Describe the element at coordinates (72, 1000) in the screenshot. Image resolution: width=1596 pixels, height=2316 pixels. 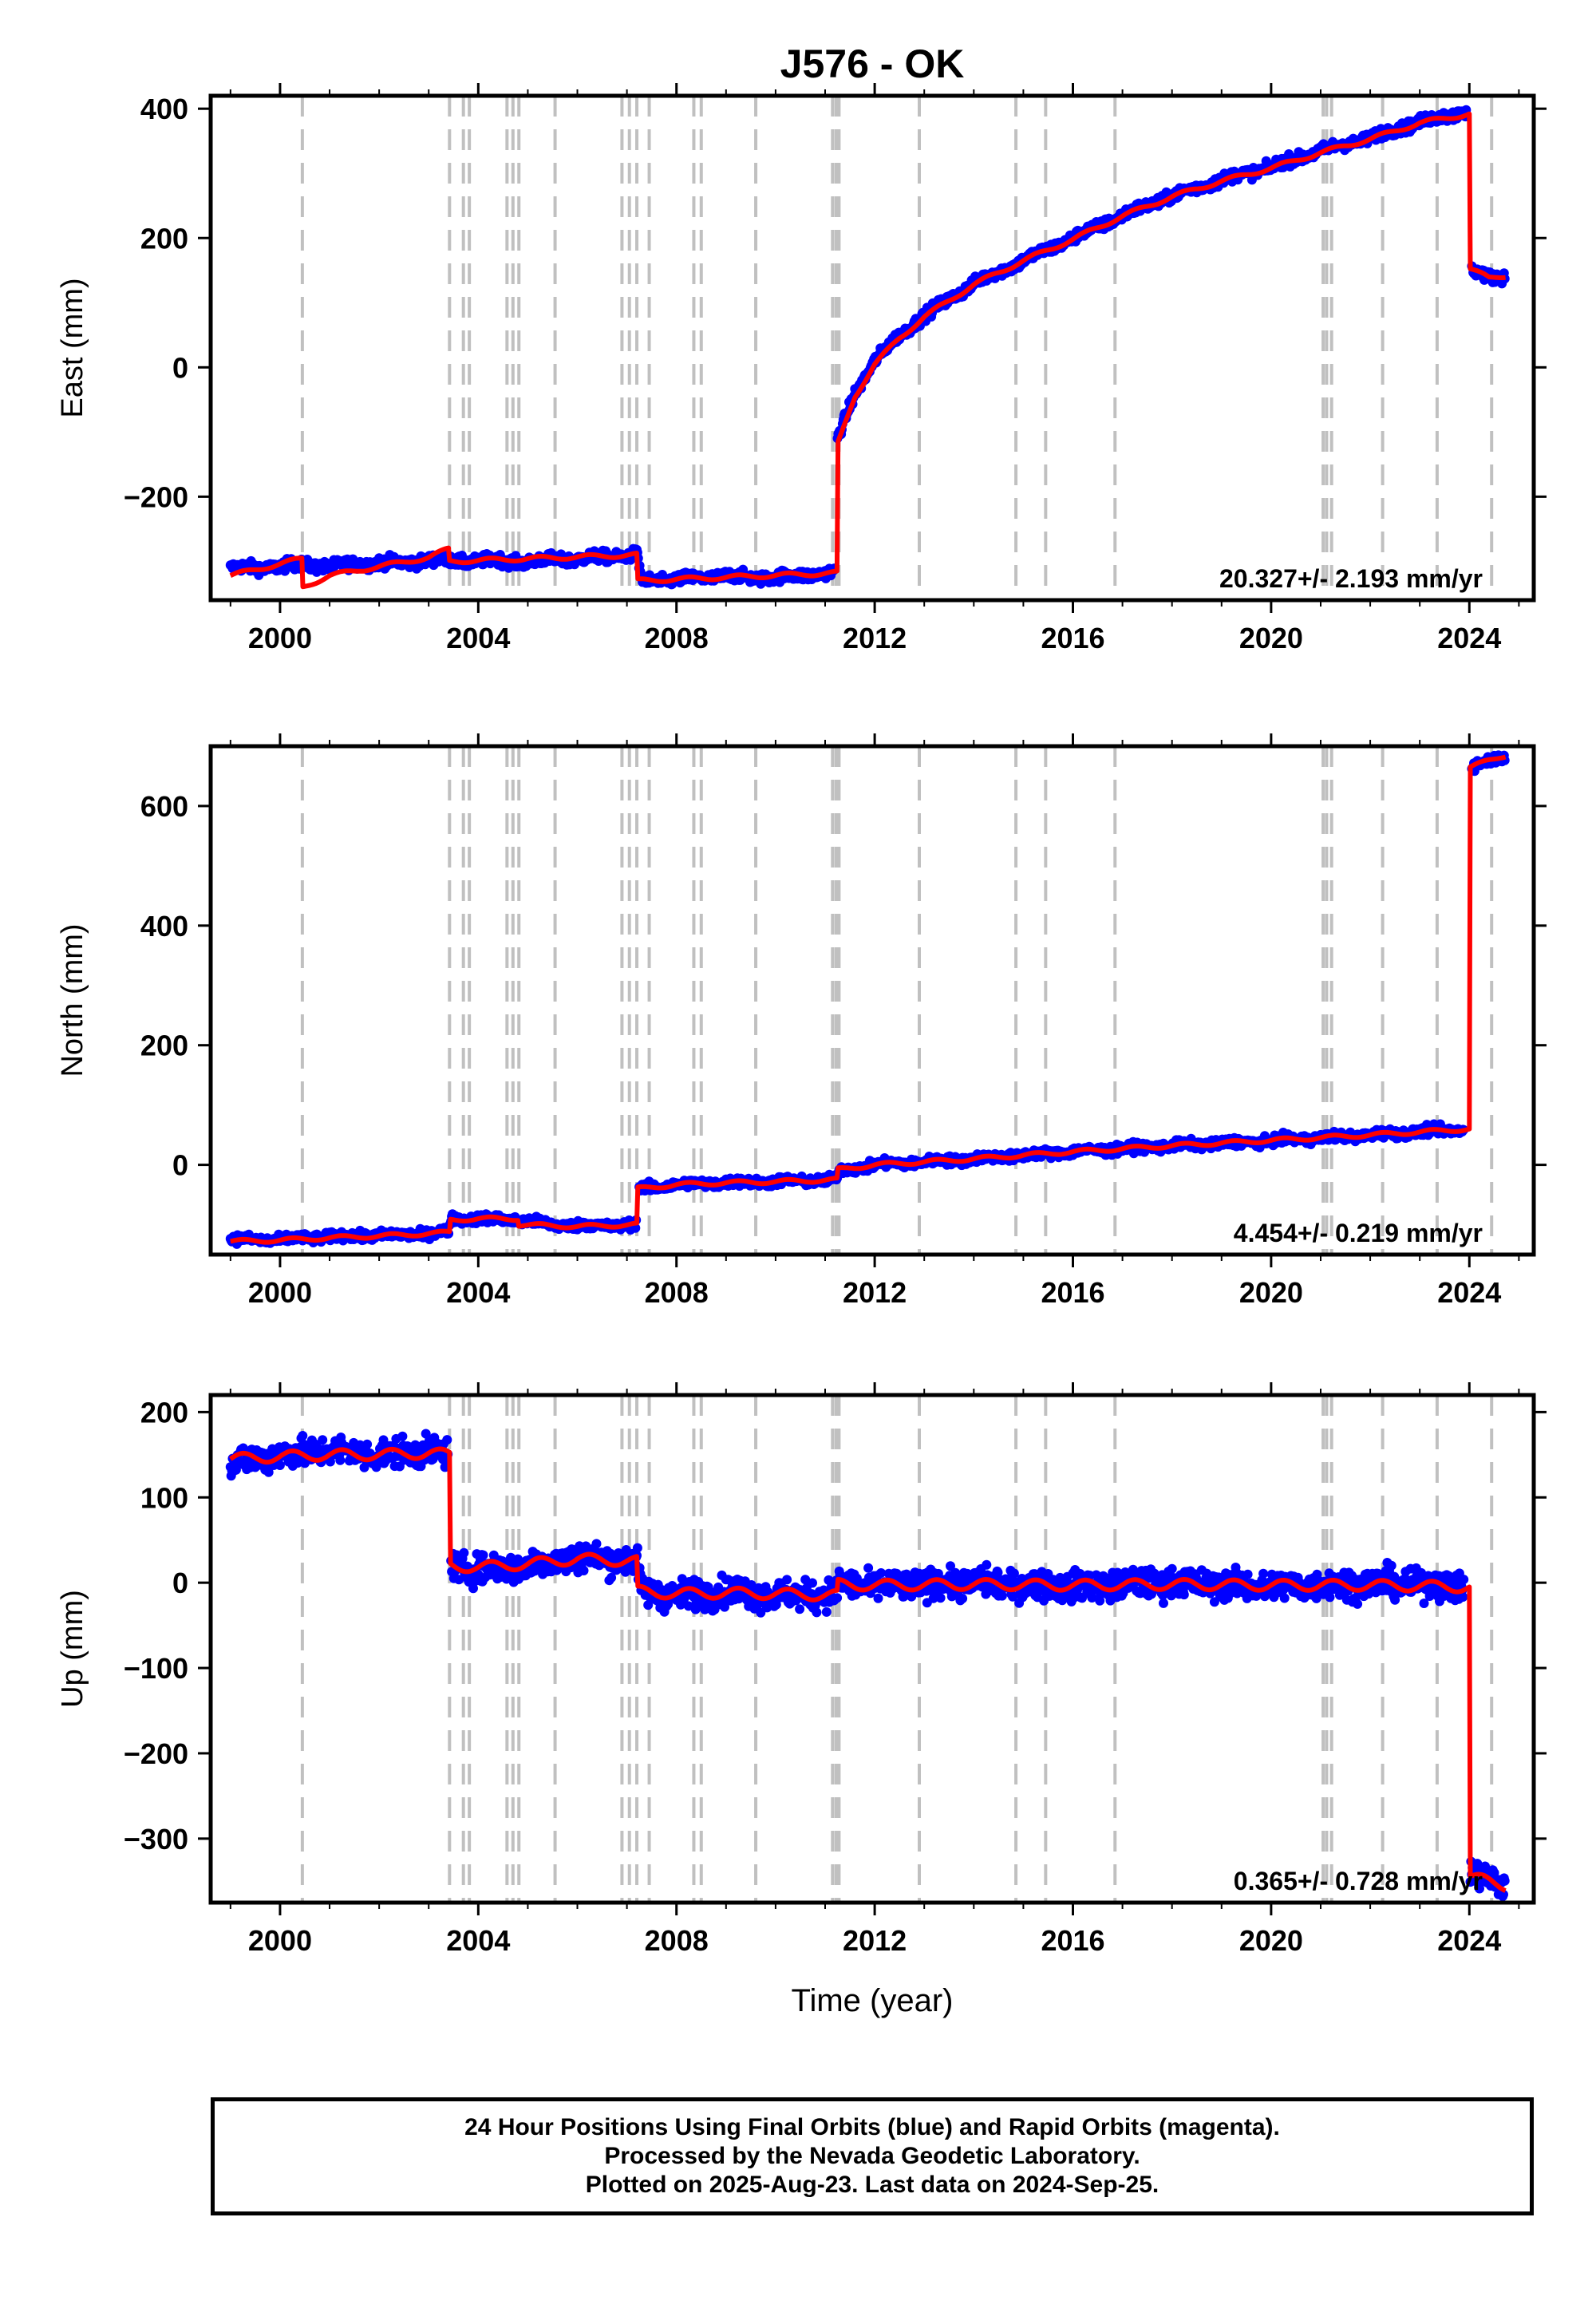
I see `y-axis-label: North (mm)` at that location.